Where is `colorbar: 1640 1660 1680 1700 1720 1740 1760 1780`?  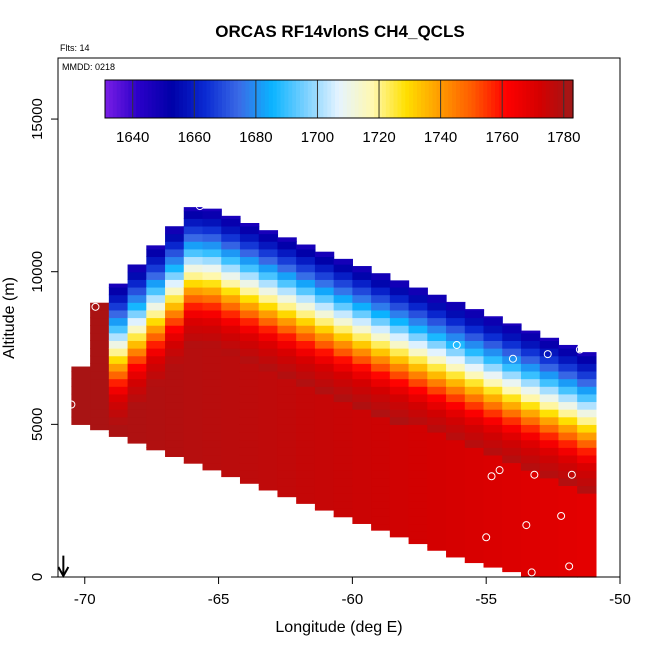 colorbar: 1640 1660 1680 1700 1720 1740 1760 1780 is located at coordinates (342, 112).